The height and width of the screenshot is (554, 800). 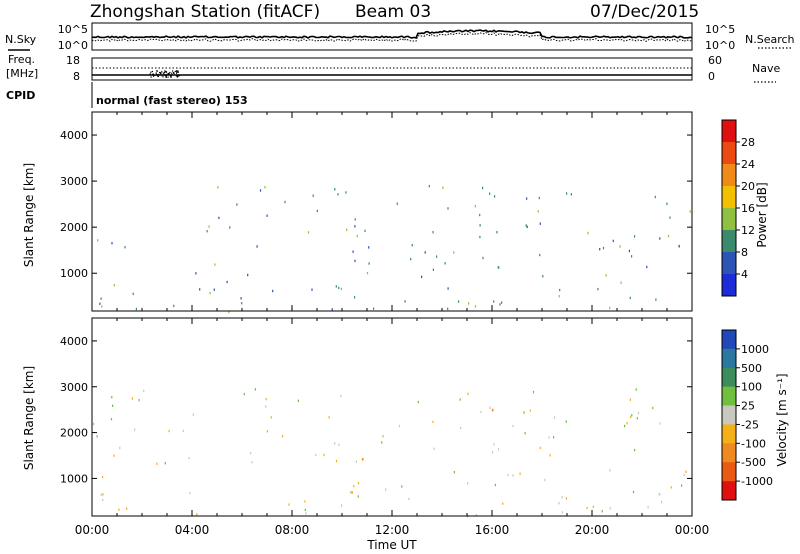 I want to click on velocity-ylabel: Slant Range [km], so click(x=29, y=418).